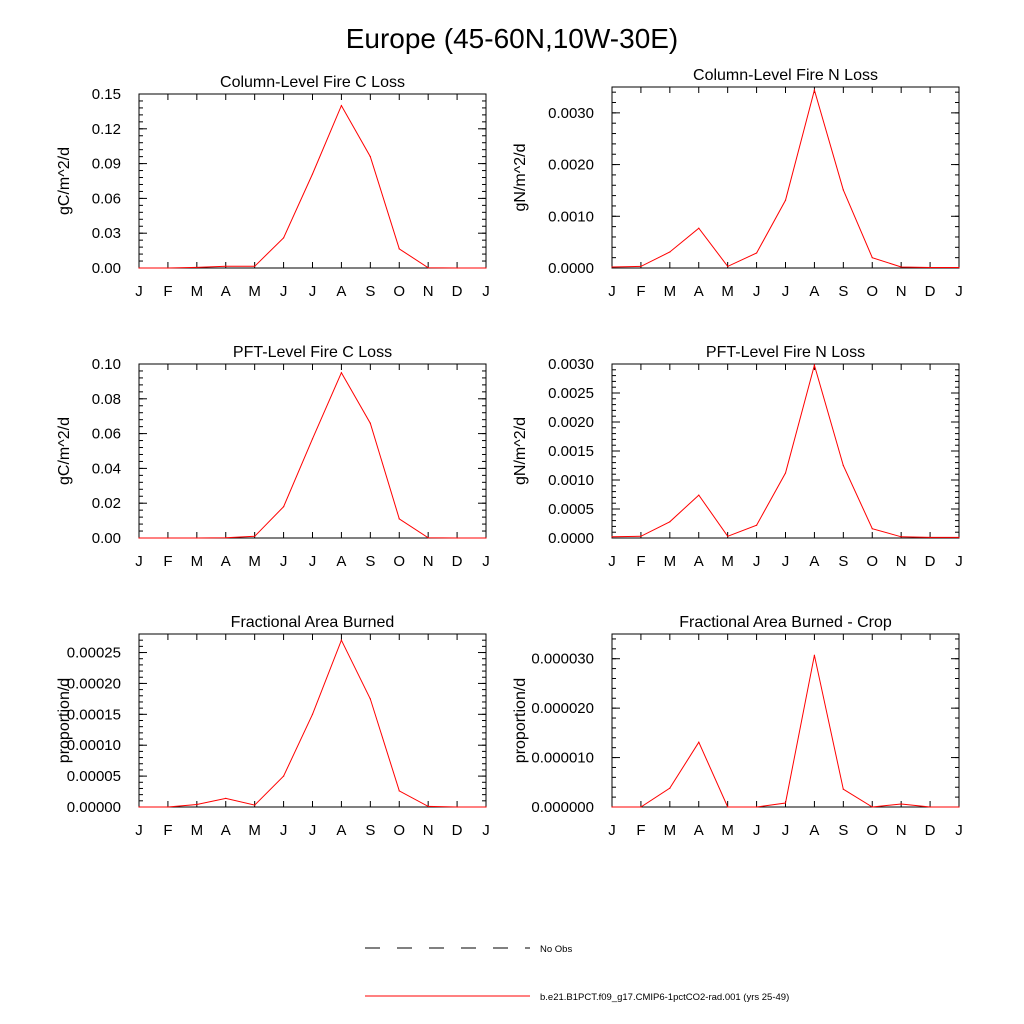 This screenshot has width=1024, height=1024. What do you see at coordinates (562, 659) in the screenshot?
I see `y-tick-label: 0.000030` at bounding box center [562, 659].